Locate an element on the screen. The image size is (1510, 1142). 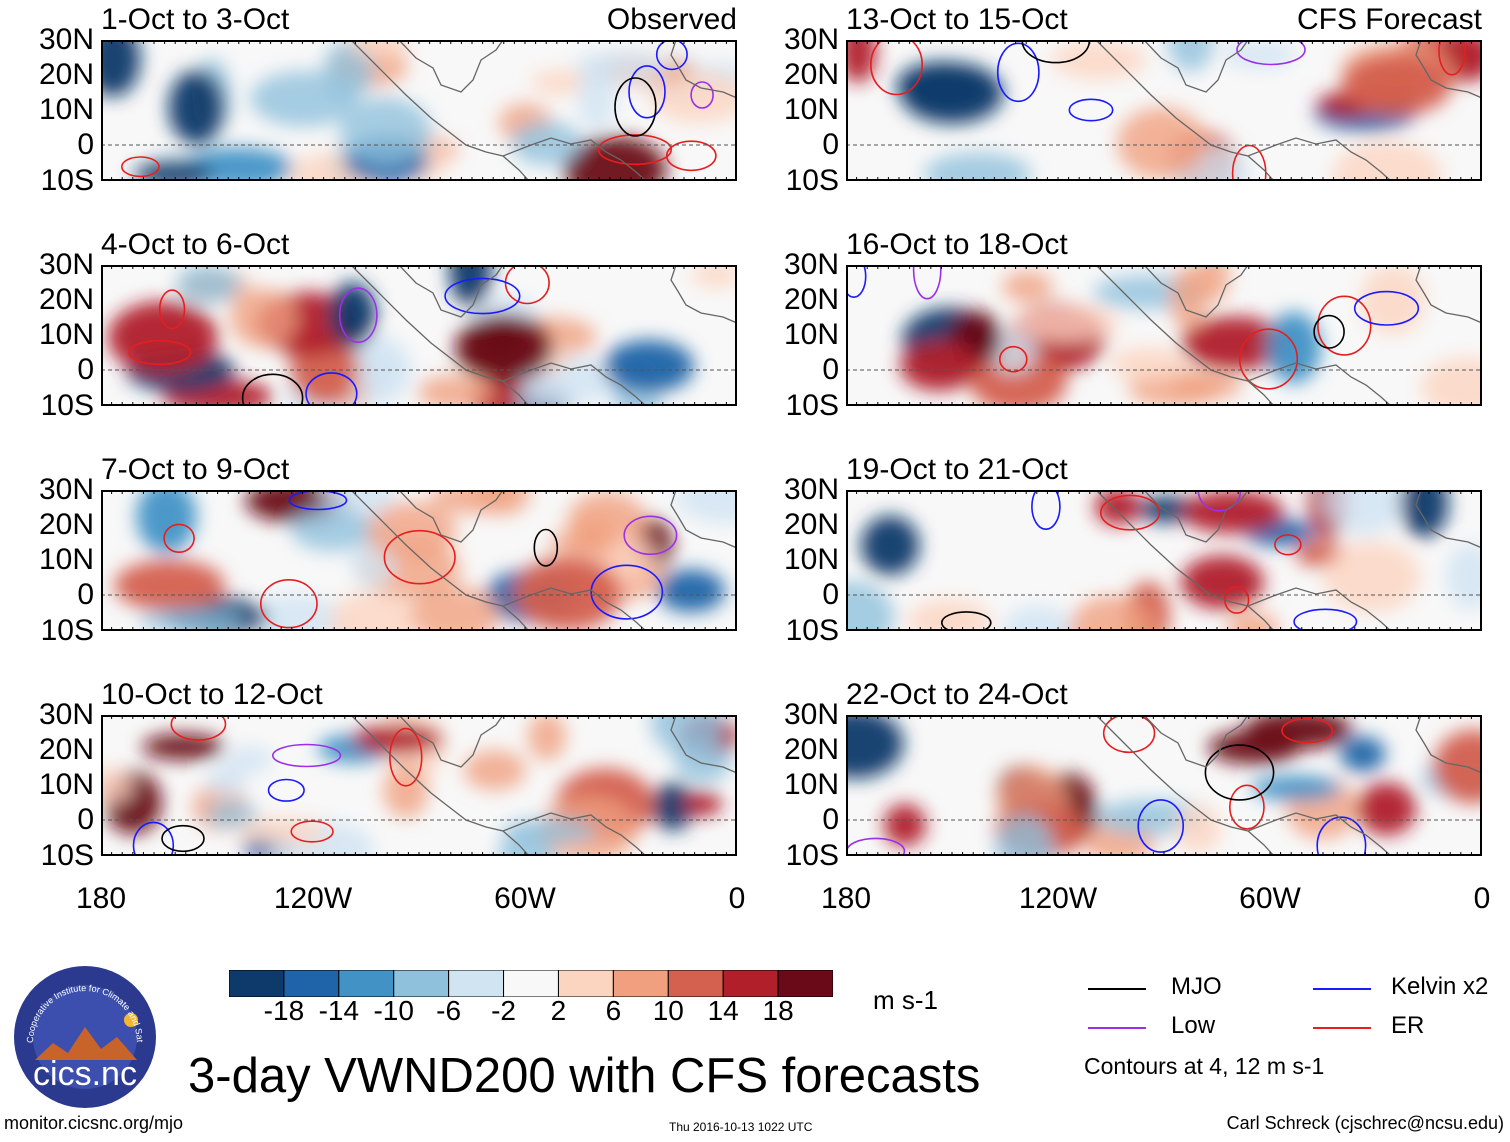
panel-title: 19-Oct to 21-Oct is located at coordinates (957, 469).